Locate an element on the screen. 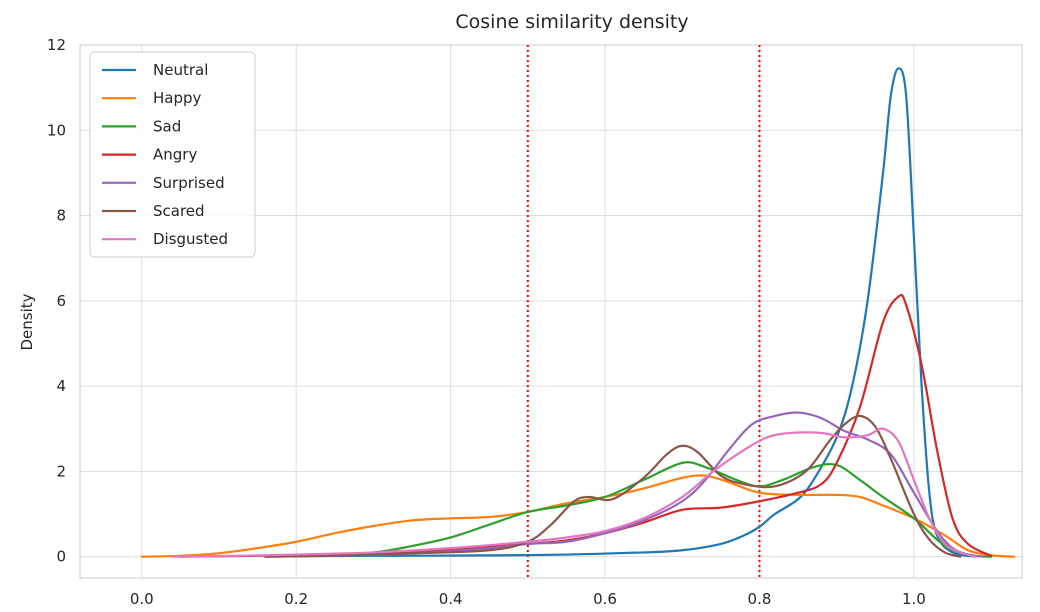 The width and height of the screenshot is (1040, 612). series-line-happy is located at coordinates (578, 515).